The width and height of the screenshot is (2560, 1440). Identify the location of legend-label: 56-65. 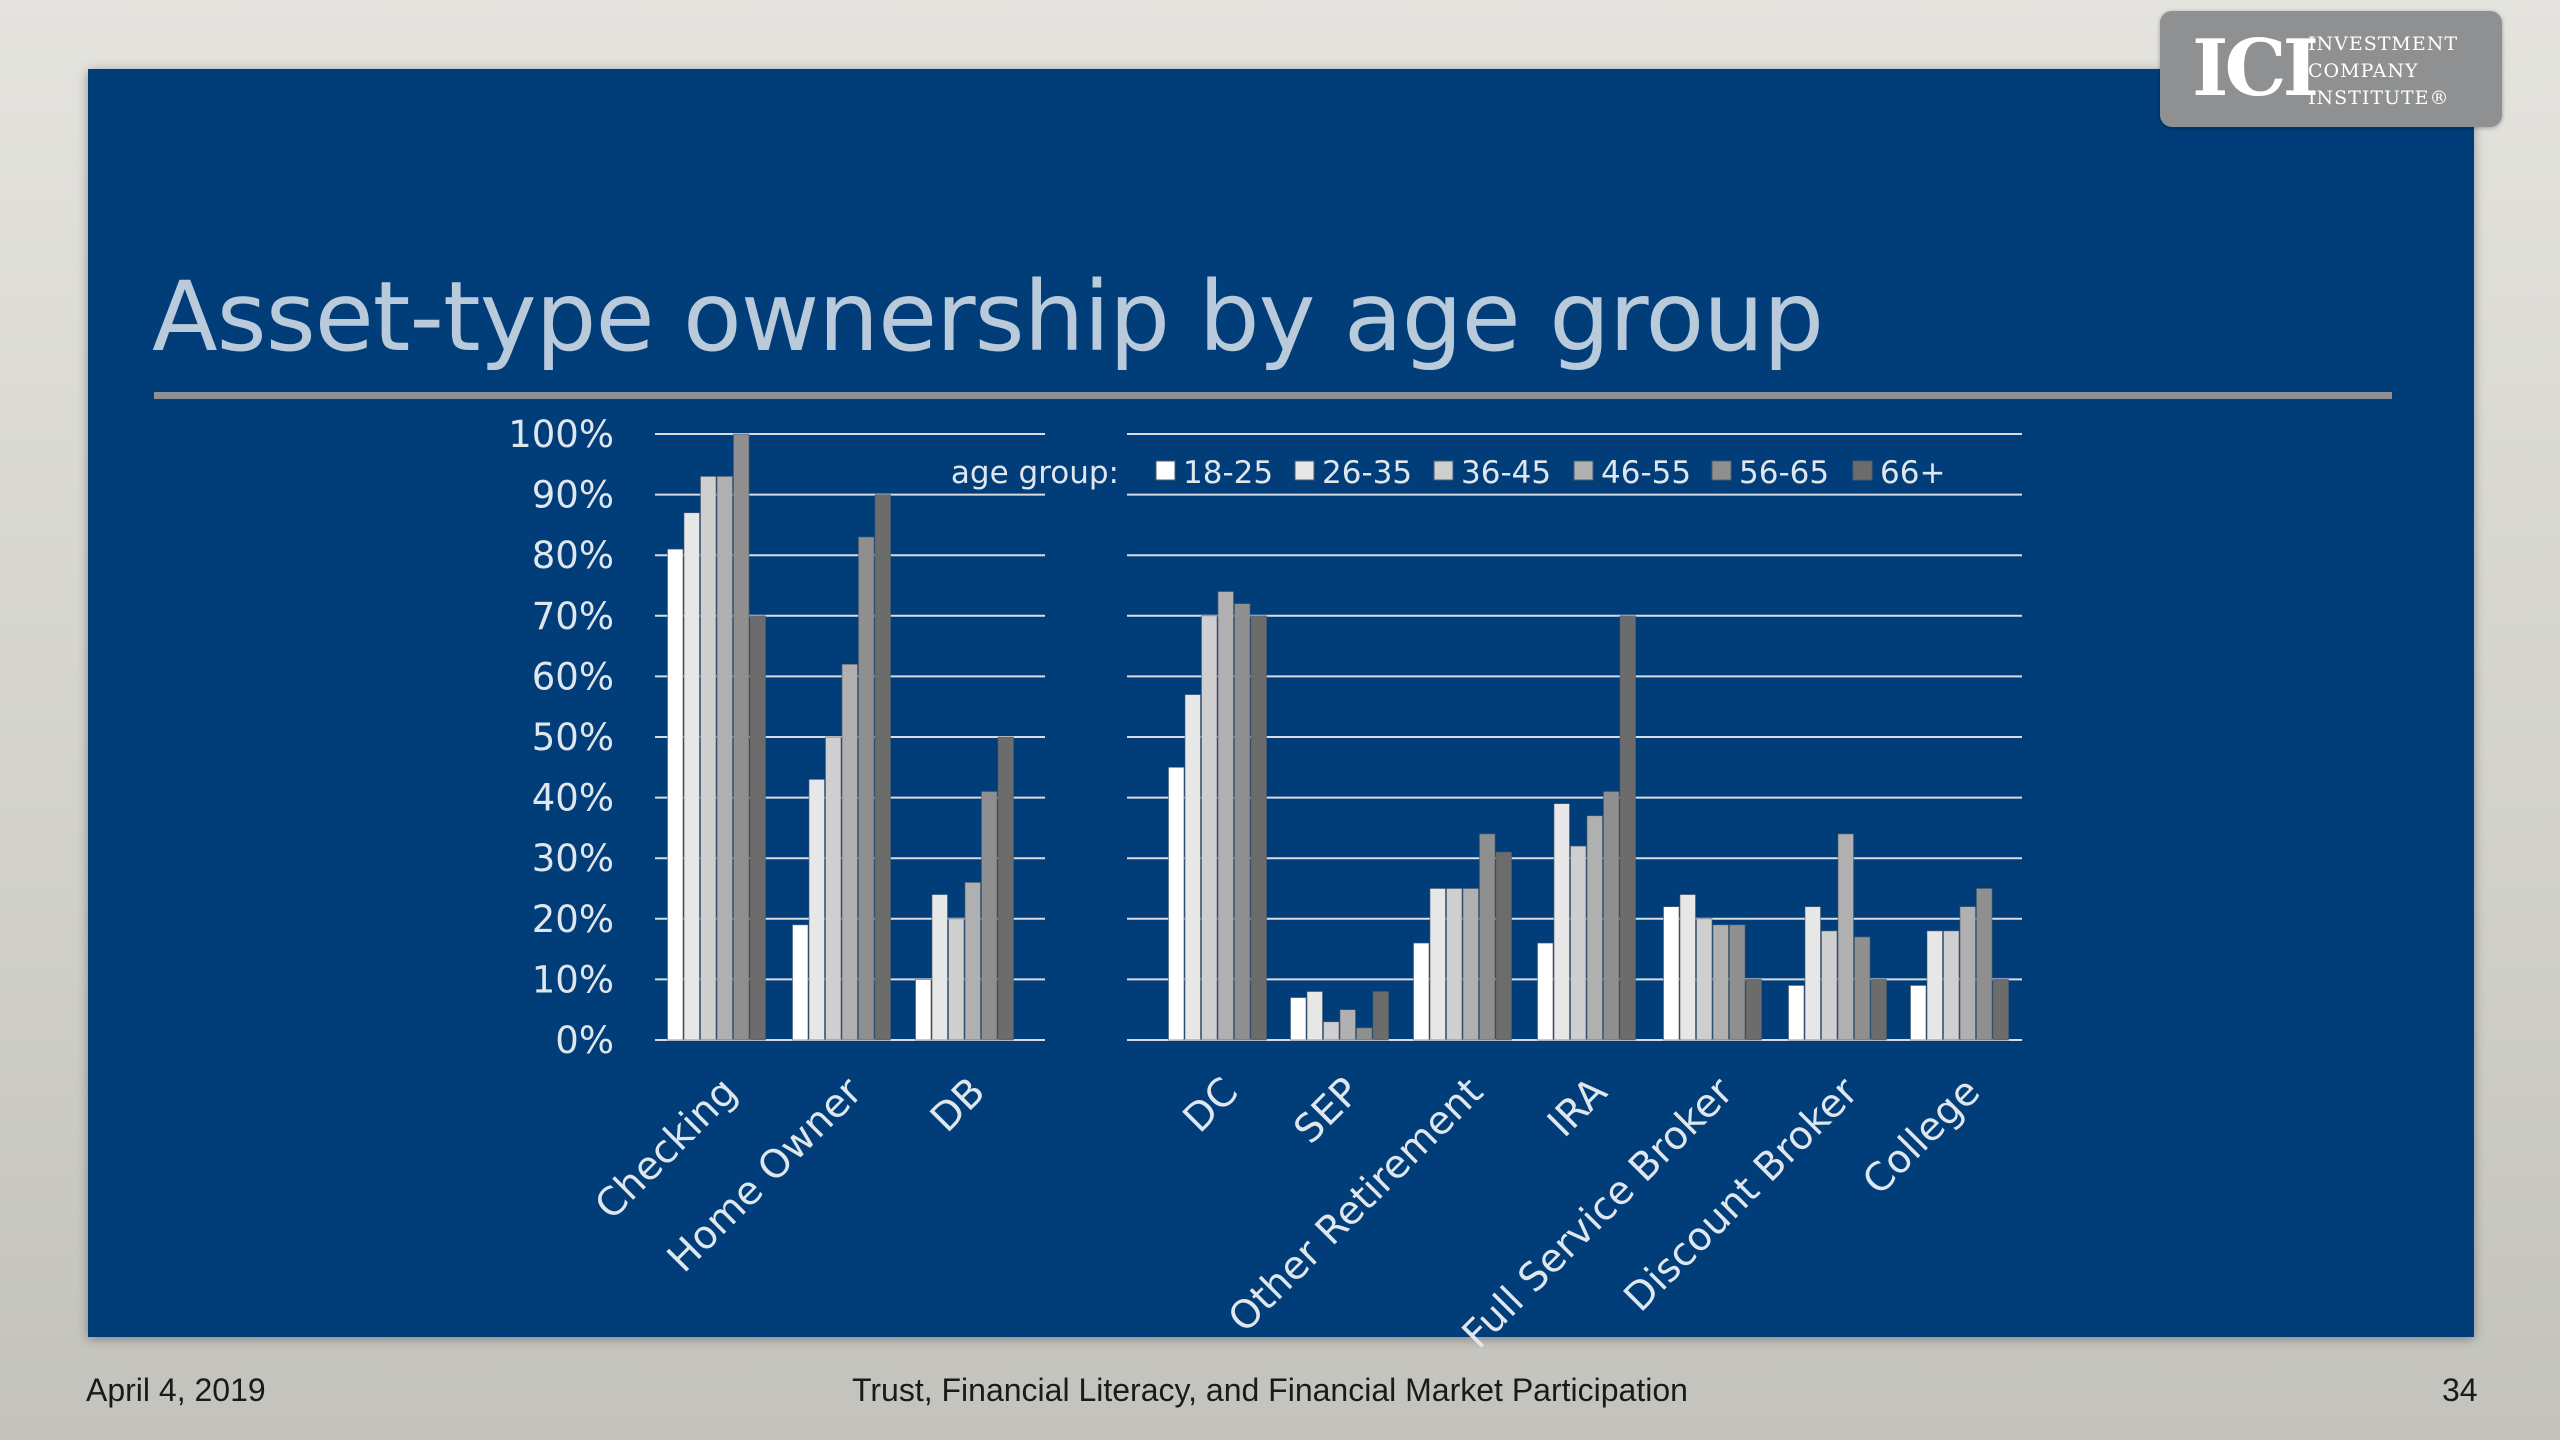
(1784, 473).